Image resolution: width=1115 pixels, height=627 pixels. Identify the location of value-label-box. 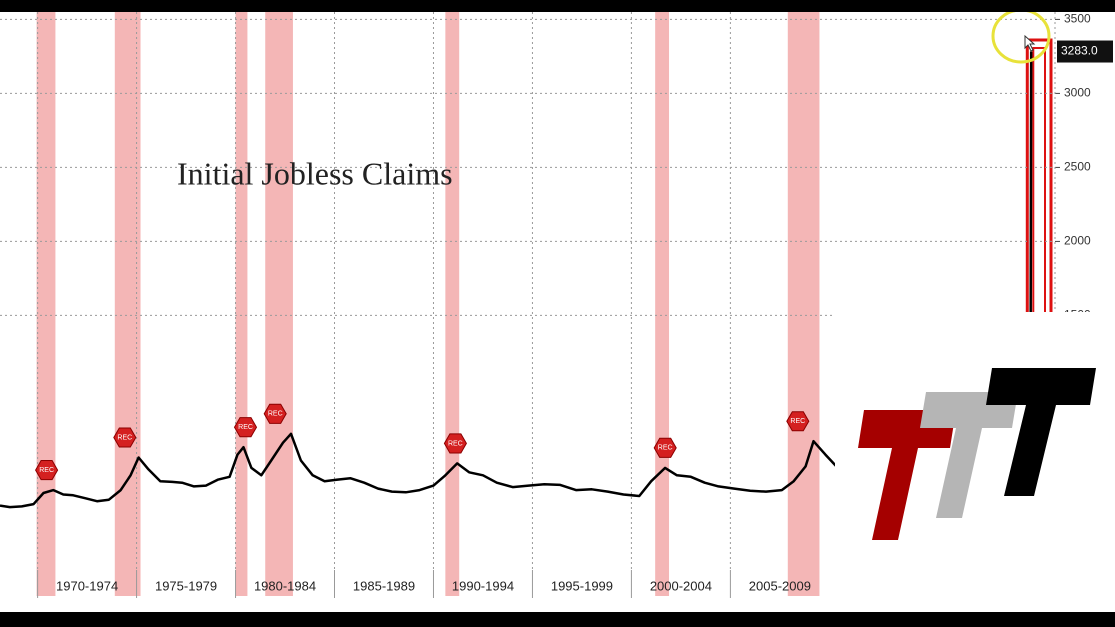
(1085, 51).